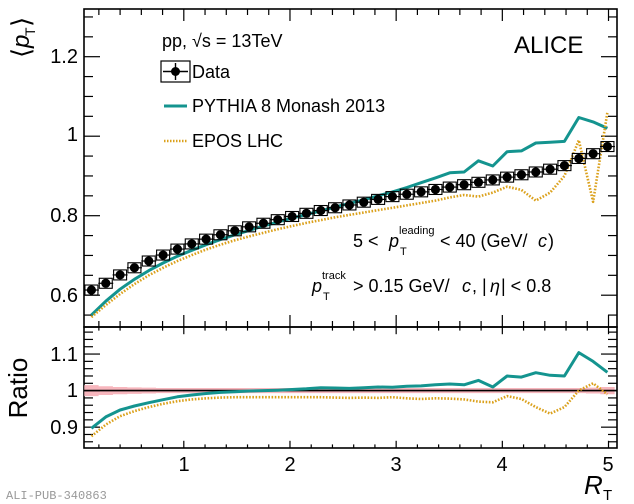 The image size is (634, 504). I want to click on svg-text: 5 <, so click(366, 241).